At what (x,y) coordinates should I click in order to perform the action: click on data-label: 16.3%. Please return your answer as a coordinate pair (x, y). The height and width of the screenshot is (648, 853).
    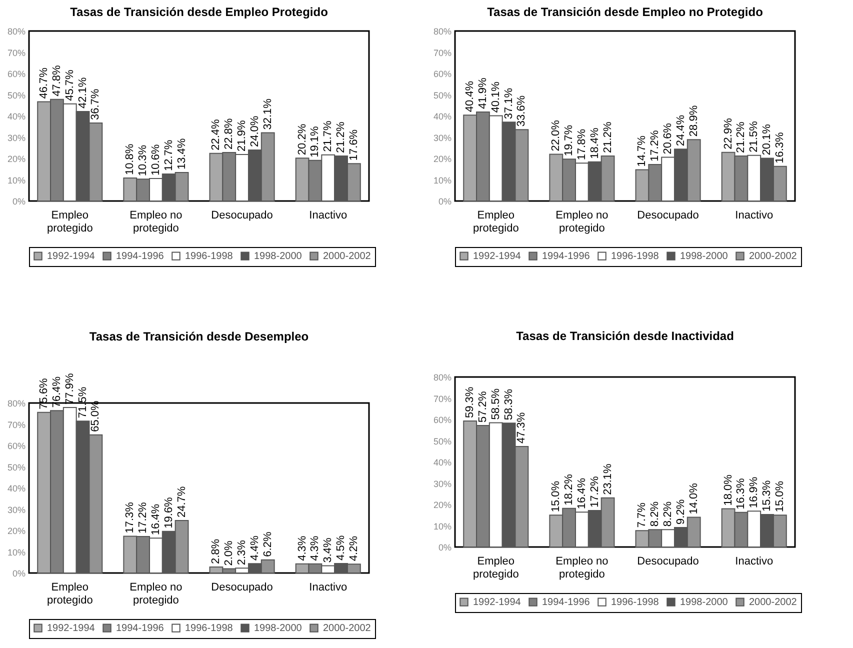
    Looking at the image, I should click on (780, 148).